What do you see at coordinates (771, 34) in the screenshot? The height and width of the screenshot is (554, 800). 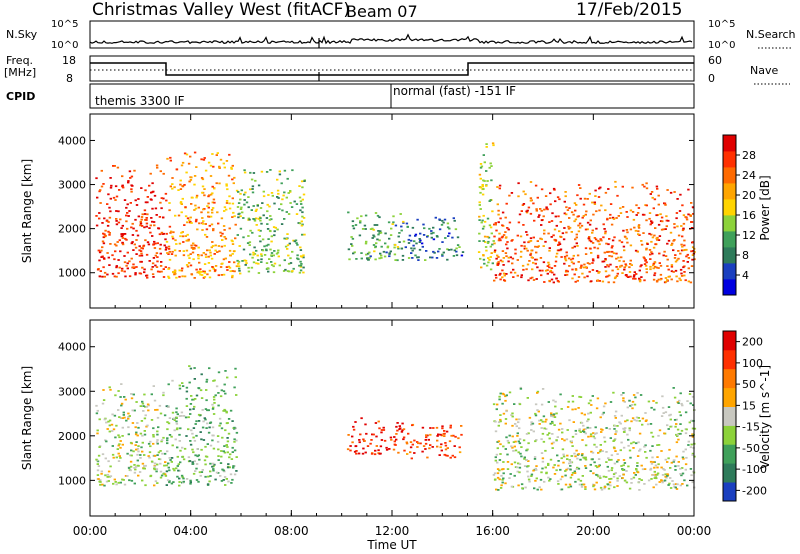 I see `nsearch-label: N.Search` at bounding box center [771, 34].